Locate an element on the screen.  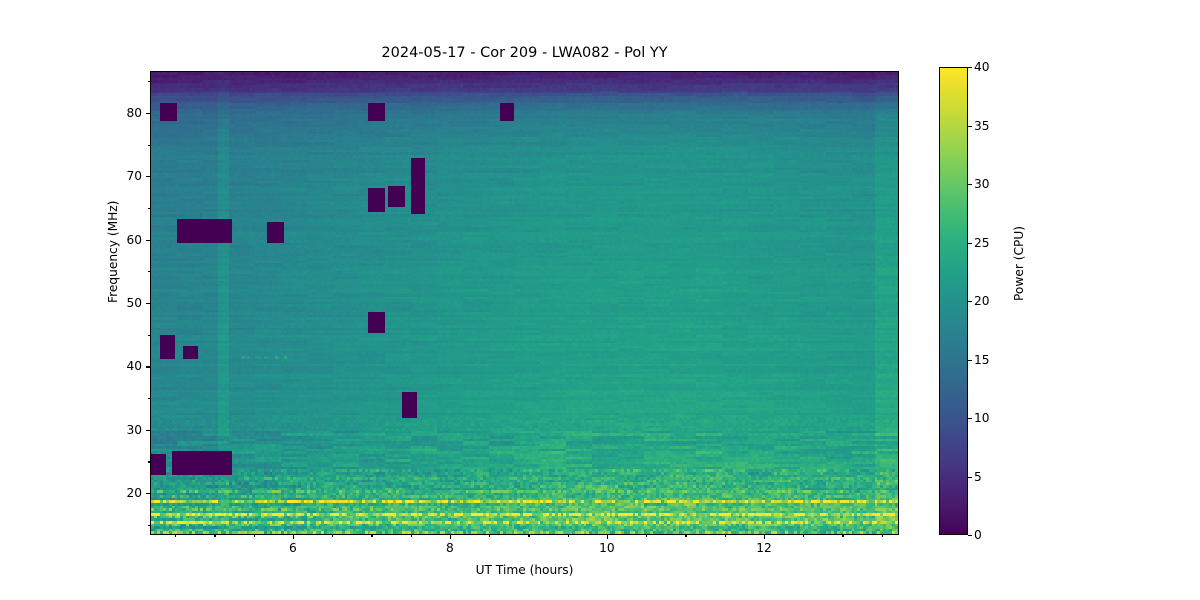
y-axis-tick-label: 30 is located at coordinates (134, 429).